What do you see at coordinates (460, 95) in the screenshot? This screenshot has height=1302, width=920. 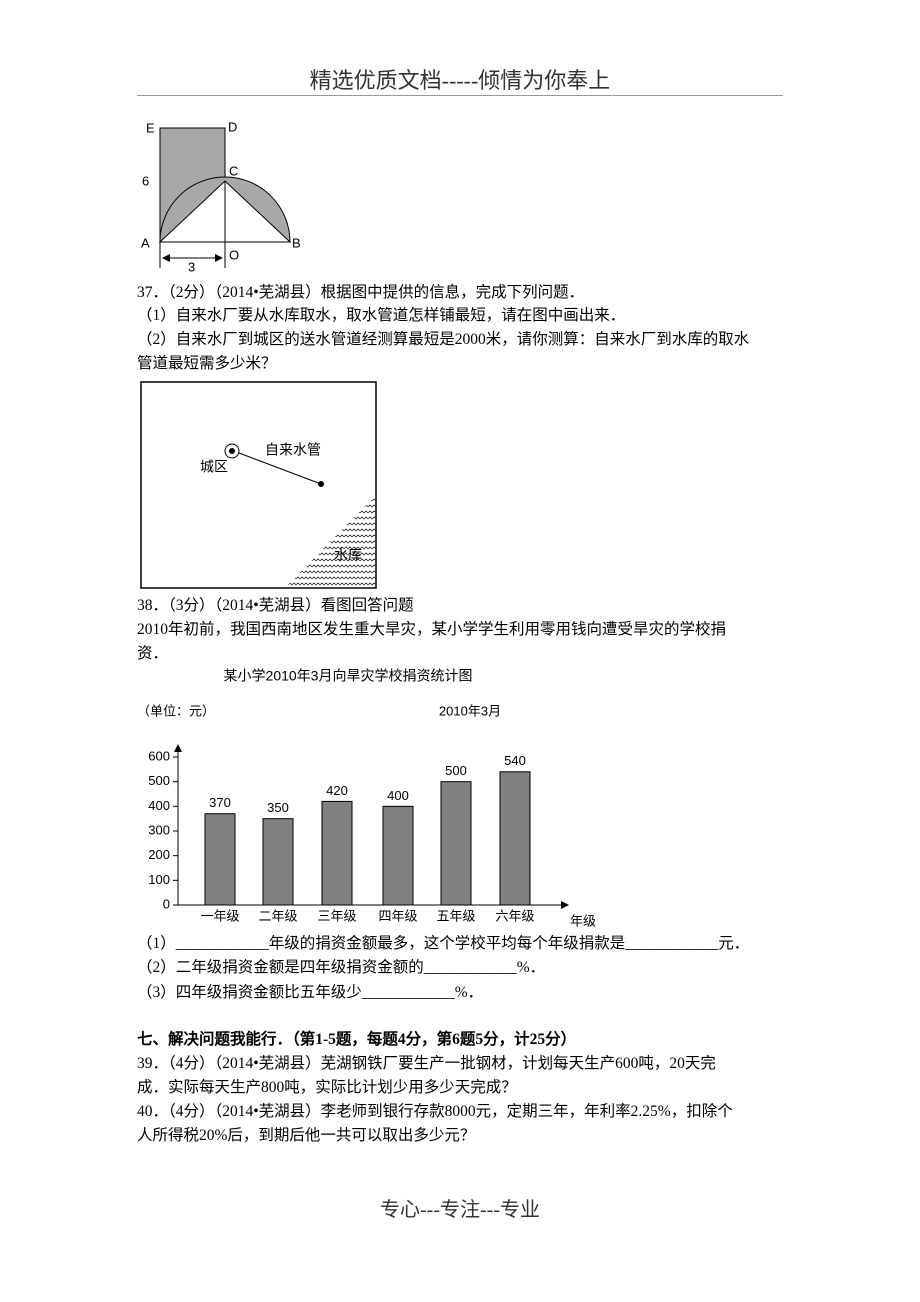 I see `header-rule` at bounding box center [460, 95].